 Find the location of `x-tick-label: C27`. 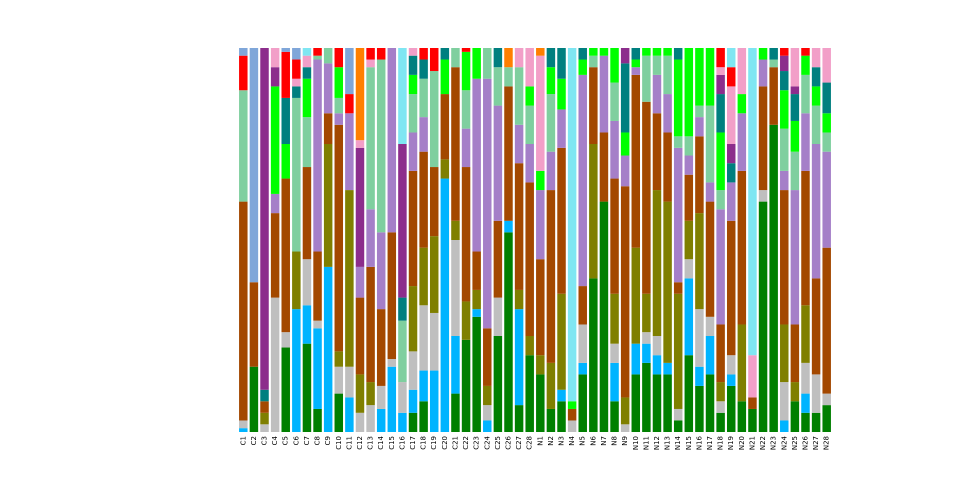

x-tick-label: C27 is located at coordinates (519, 443).